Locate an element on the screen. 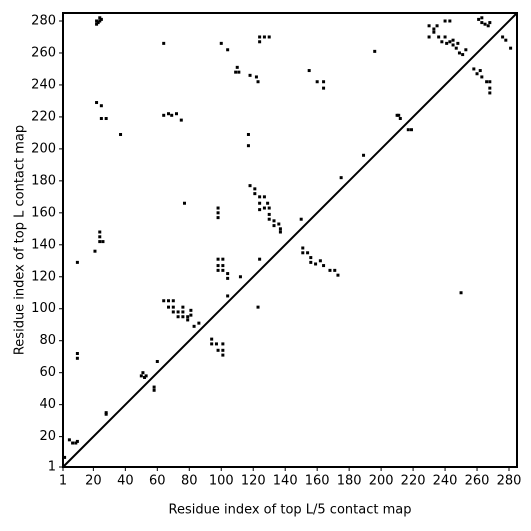 The width and height of the screenshot is (531, 531). y-tick-label: 1 is located at coordinates (52, 467).